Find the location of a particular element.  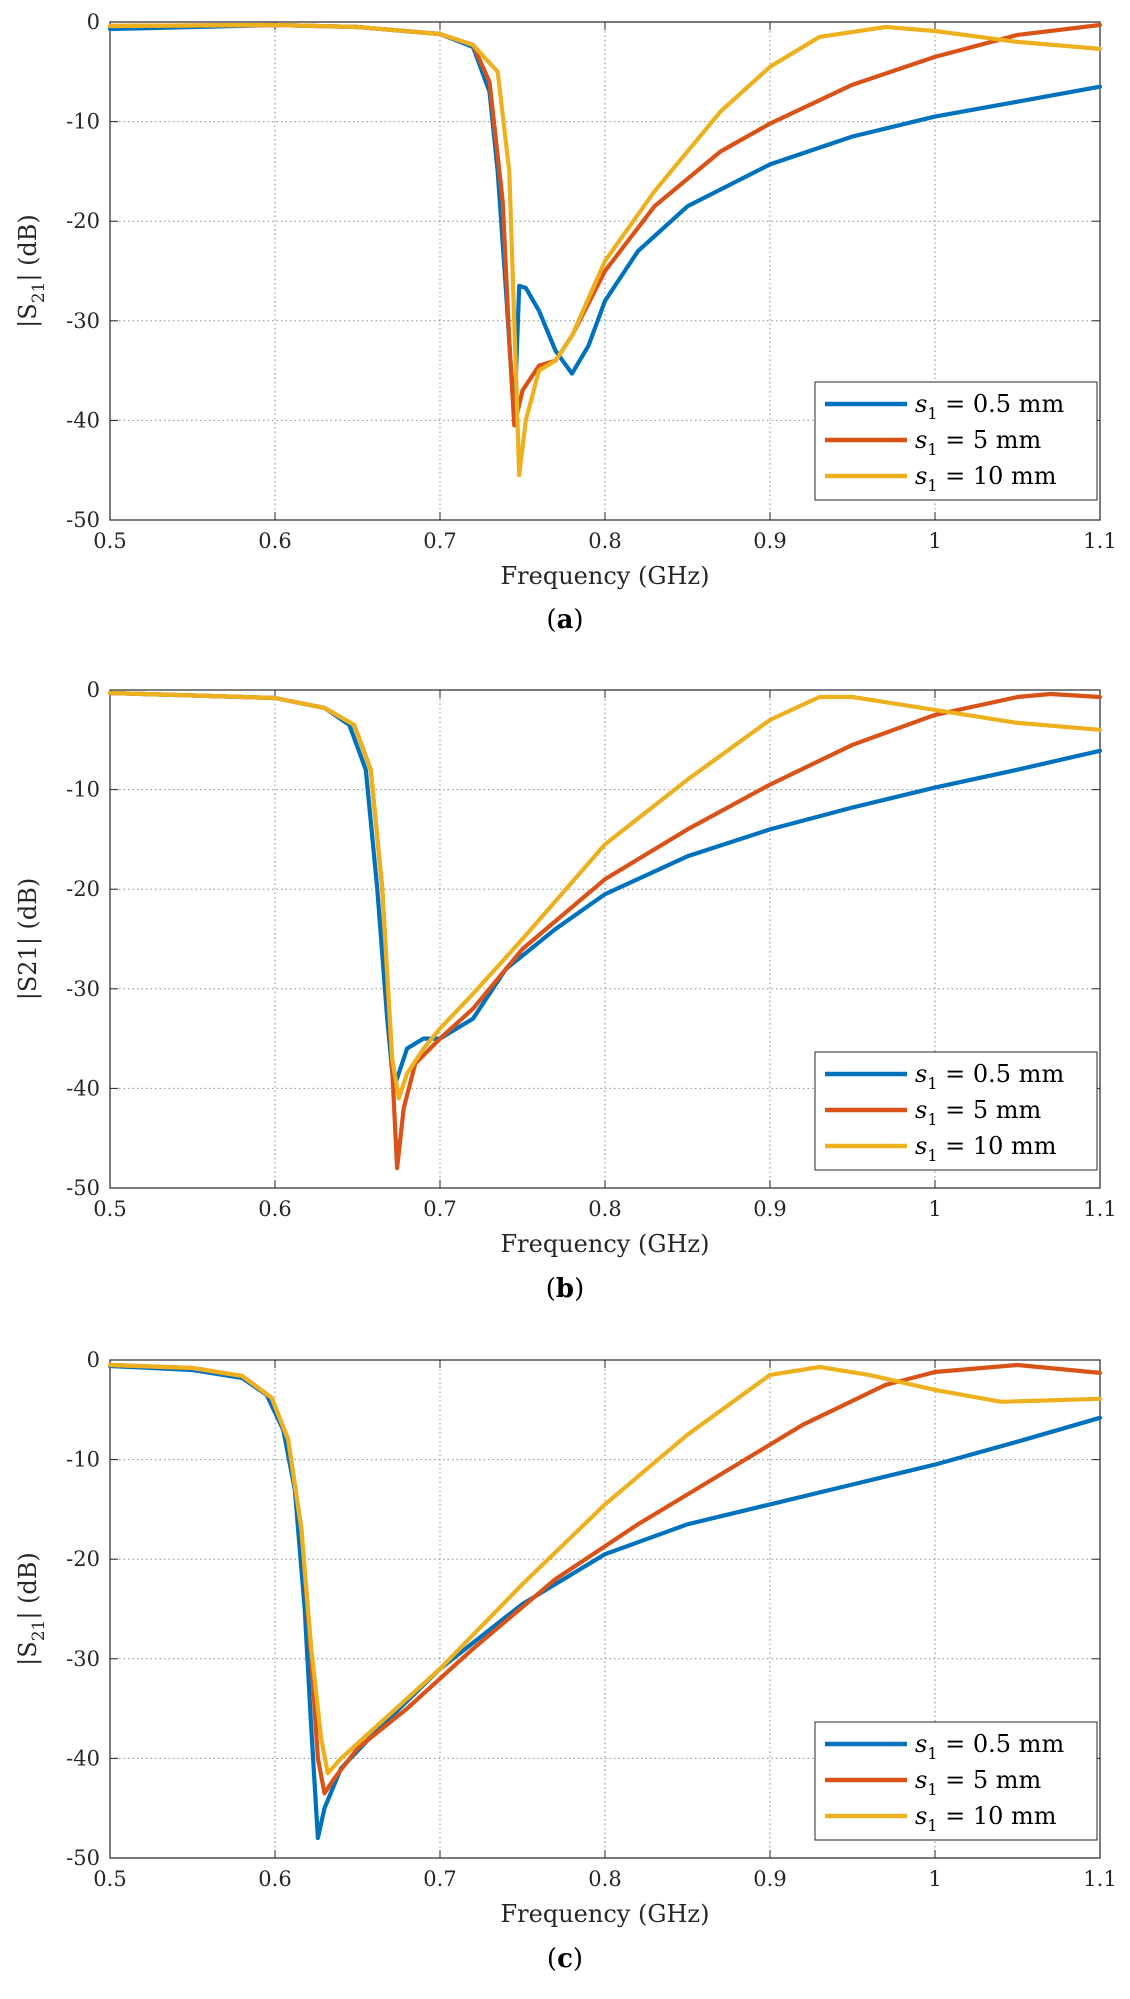

legend-box is located at coordinates (956, 441).